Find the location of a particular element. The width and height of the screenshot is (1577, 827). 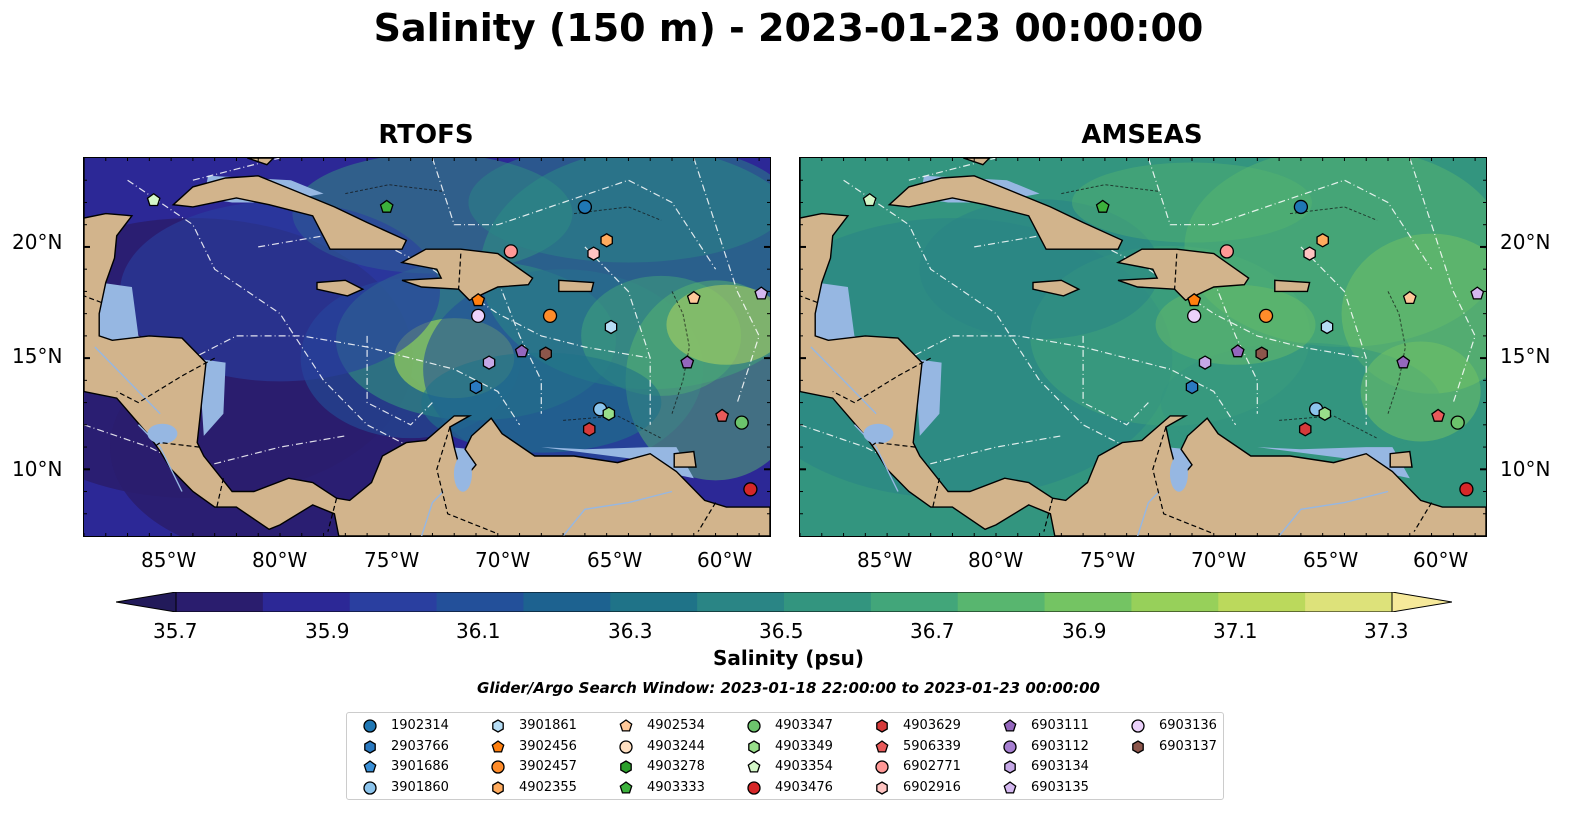

panel-title-amseas: AMSEAS is located at coordinates (1142, 135).